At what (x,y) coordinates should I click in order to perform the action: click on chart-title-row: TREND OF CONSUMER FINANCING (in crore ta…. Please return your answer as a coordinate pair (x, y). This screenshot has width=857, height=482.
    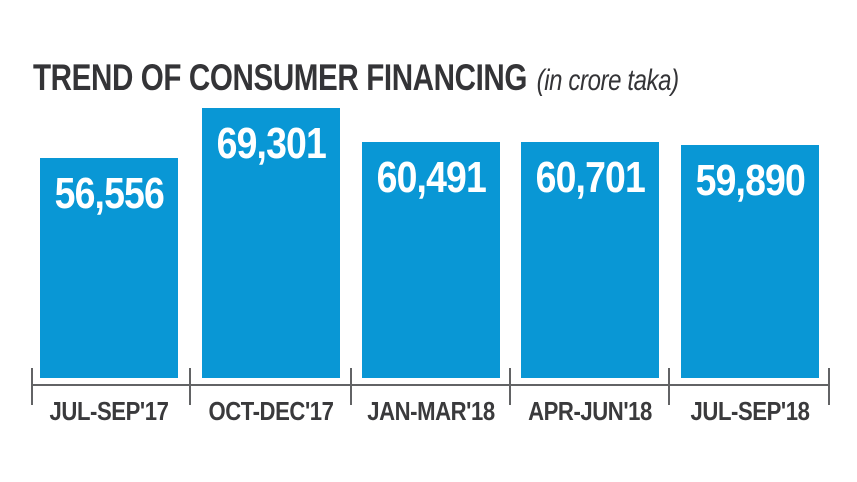
    Looking at the image, I should click on (356, 78).